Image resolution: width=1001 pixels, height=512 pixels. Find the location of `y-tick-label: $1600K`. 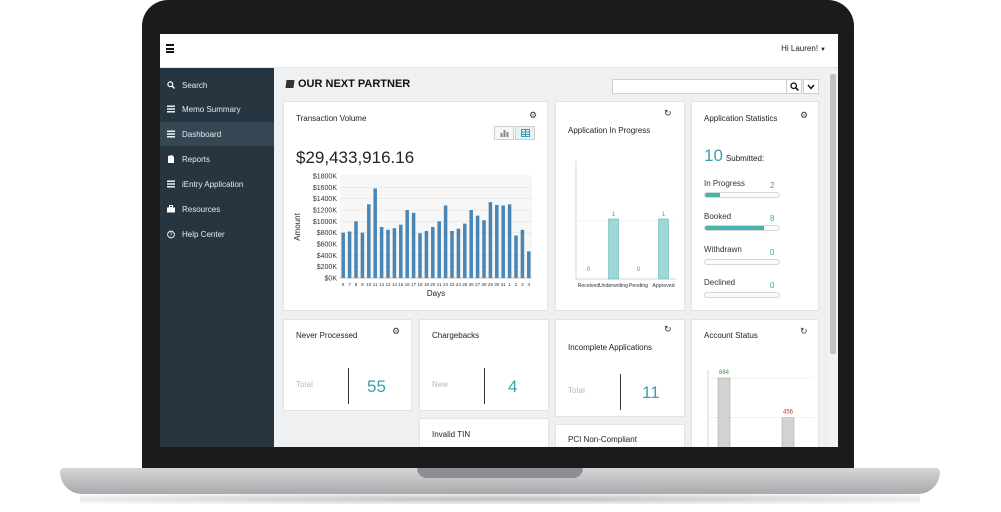

y-tick-label: $1600K is located at coordinates (325, 188).